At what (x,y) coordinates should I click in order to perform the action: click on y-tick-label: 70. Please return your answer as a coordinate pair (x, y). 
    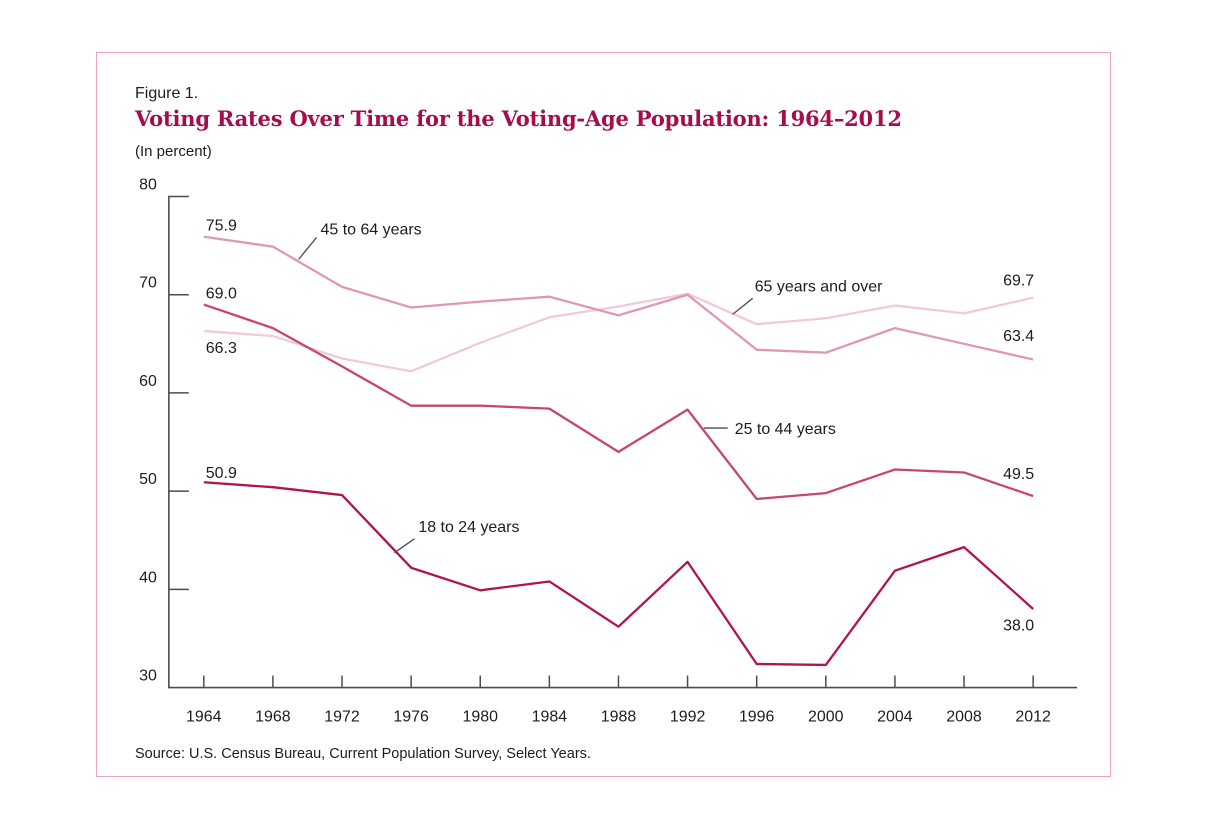
    Looking at the image, I should click on (148, 283).